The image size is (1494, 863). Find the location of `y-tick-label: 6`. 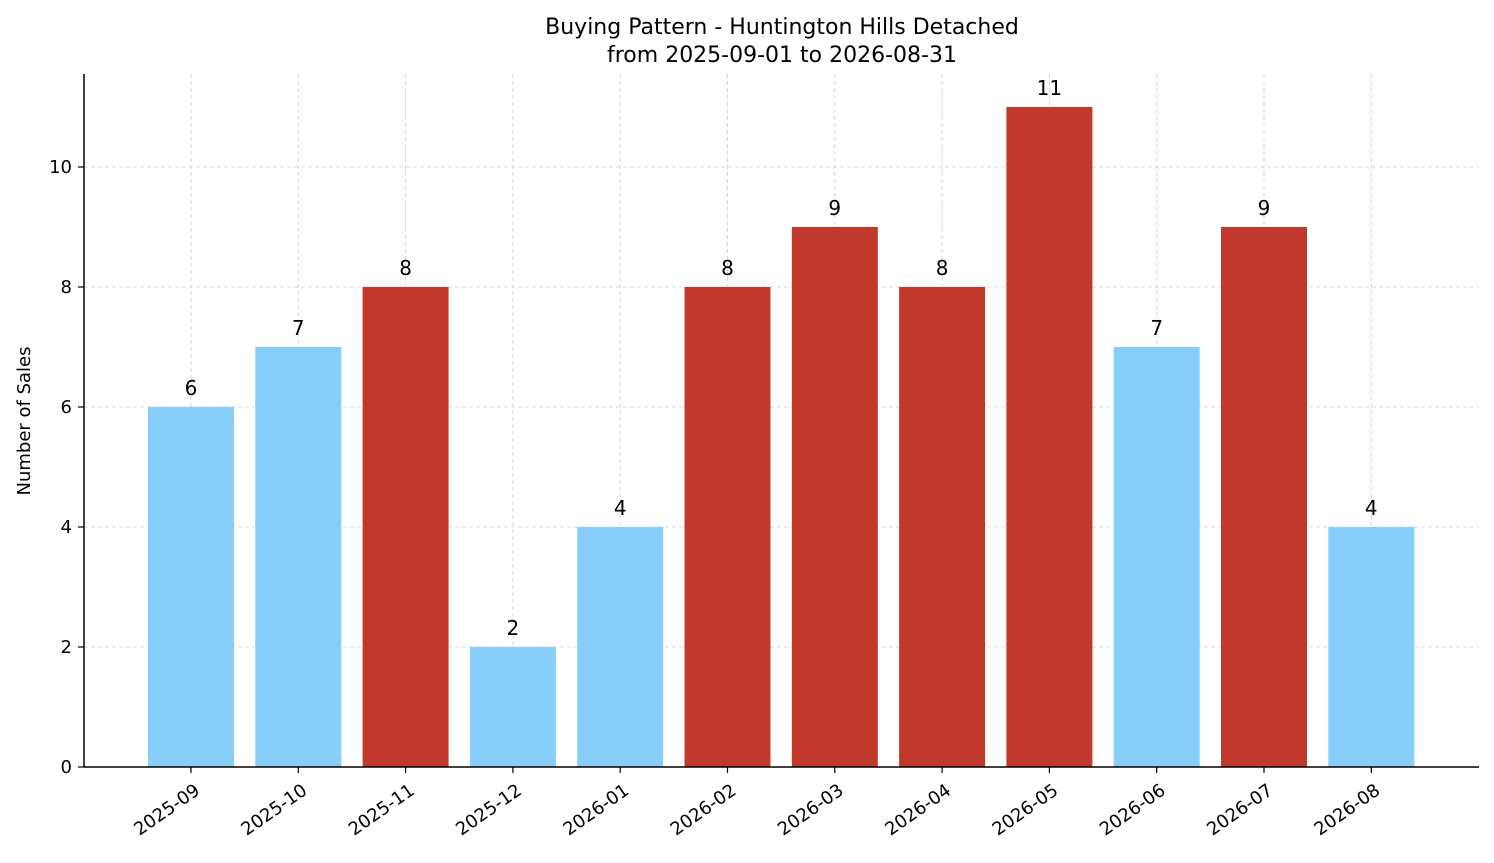

y-tick-label: 6 is located at coordinates (66, 407).